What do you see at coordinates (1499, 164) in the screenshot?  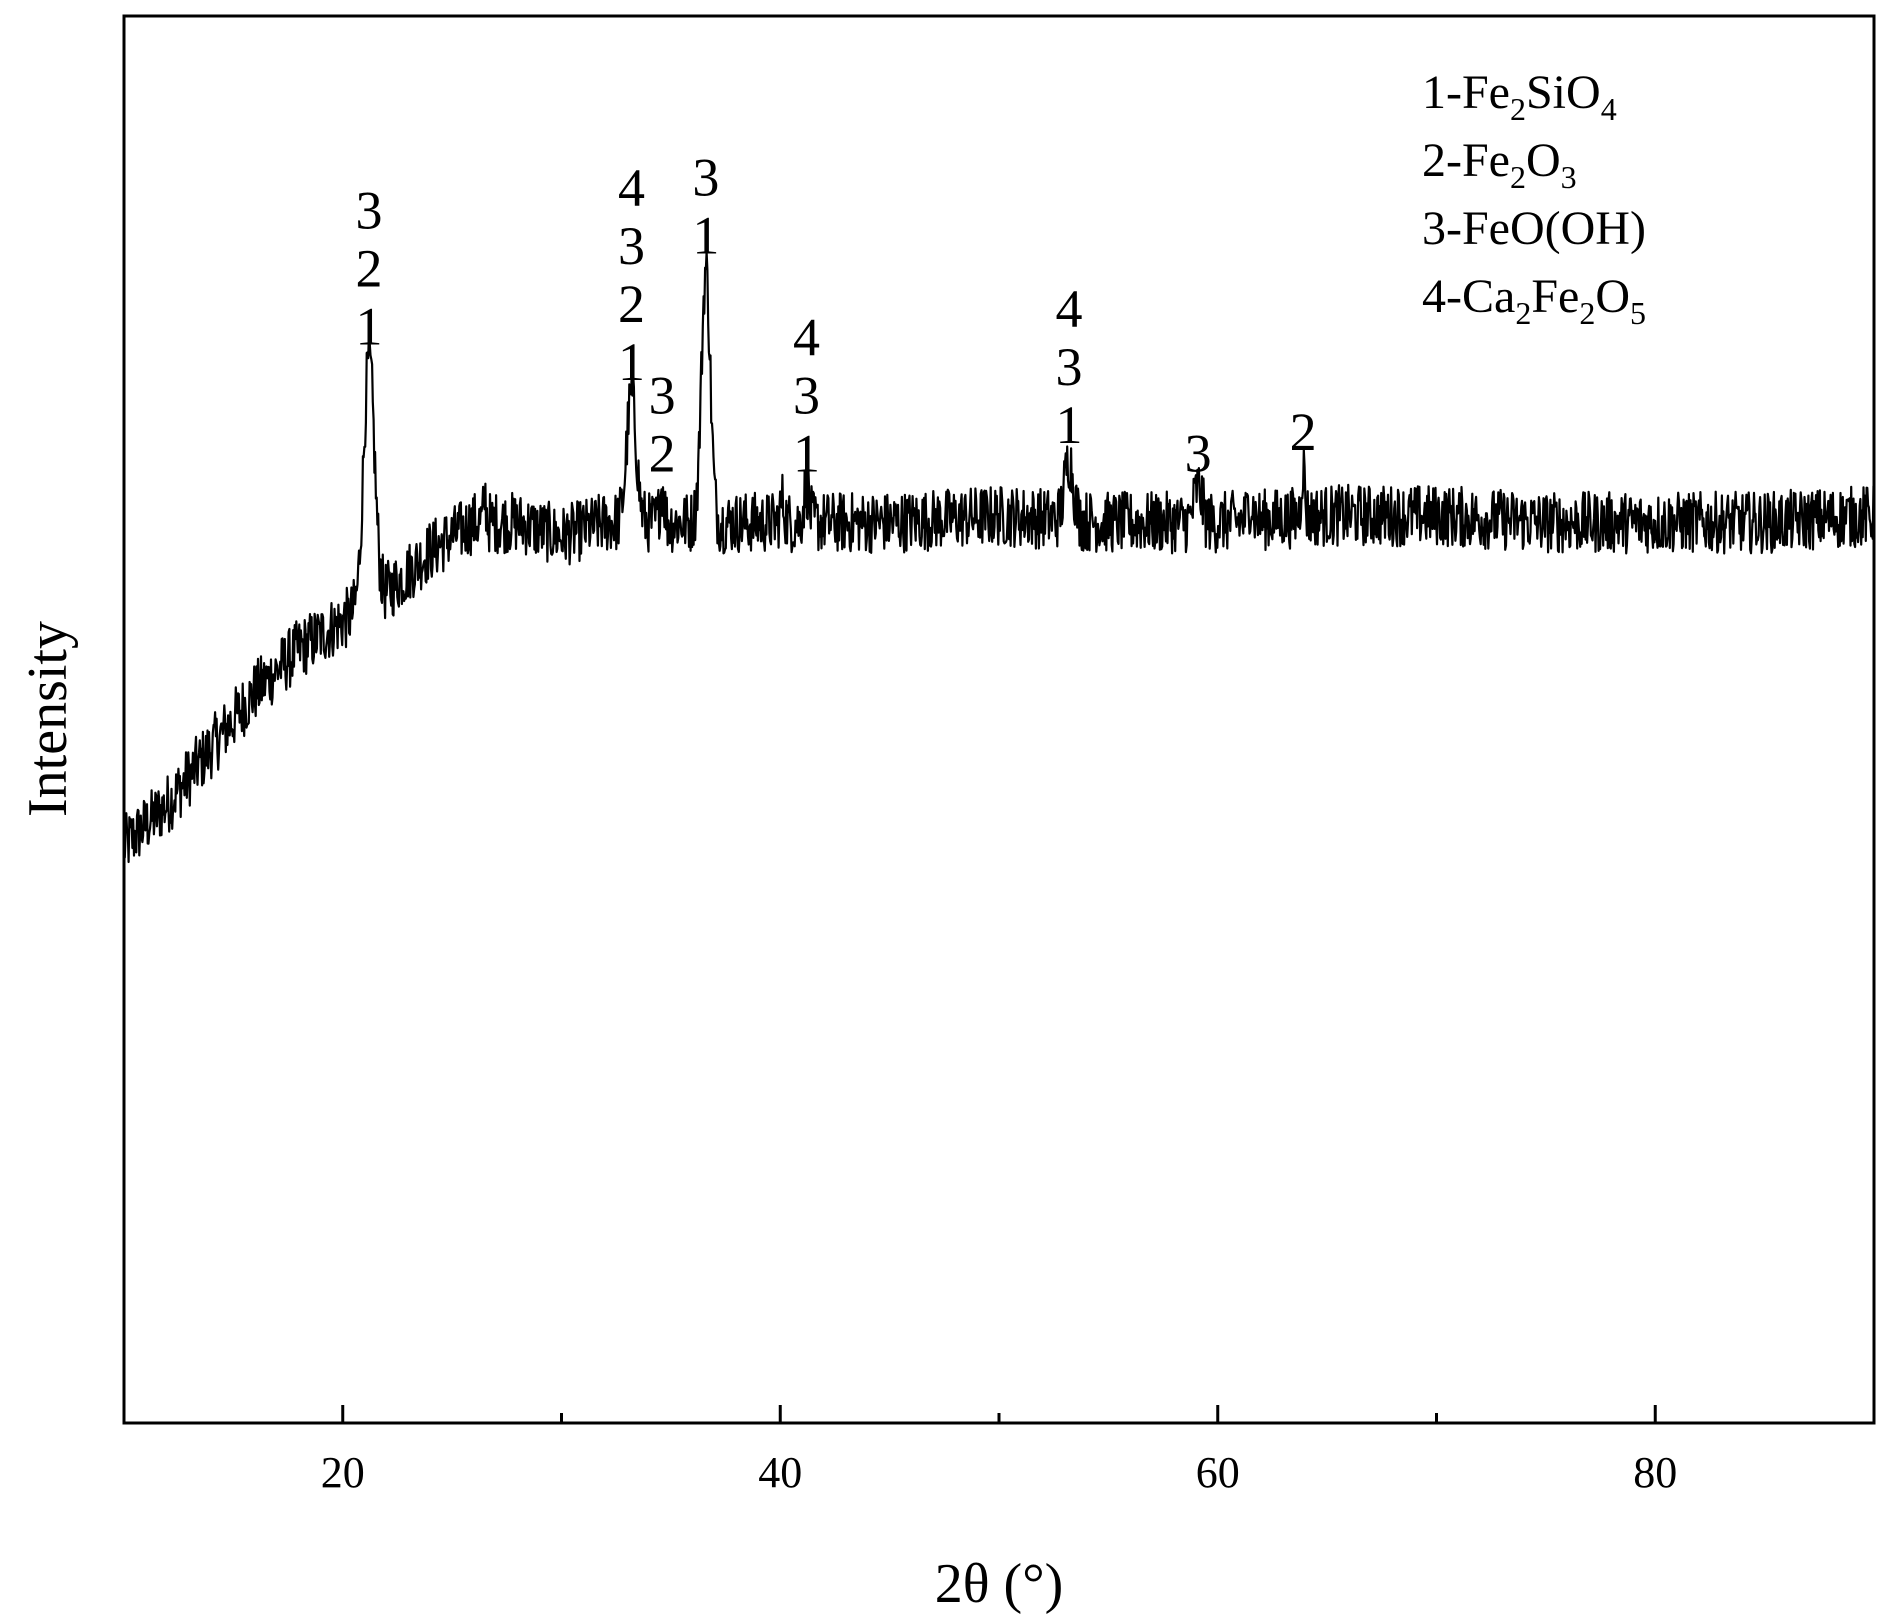 I see `legend-entry: 2-Fe2O3` at bounding box center [1499, 164].